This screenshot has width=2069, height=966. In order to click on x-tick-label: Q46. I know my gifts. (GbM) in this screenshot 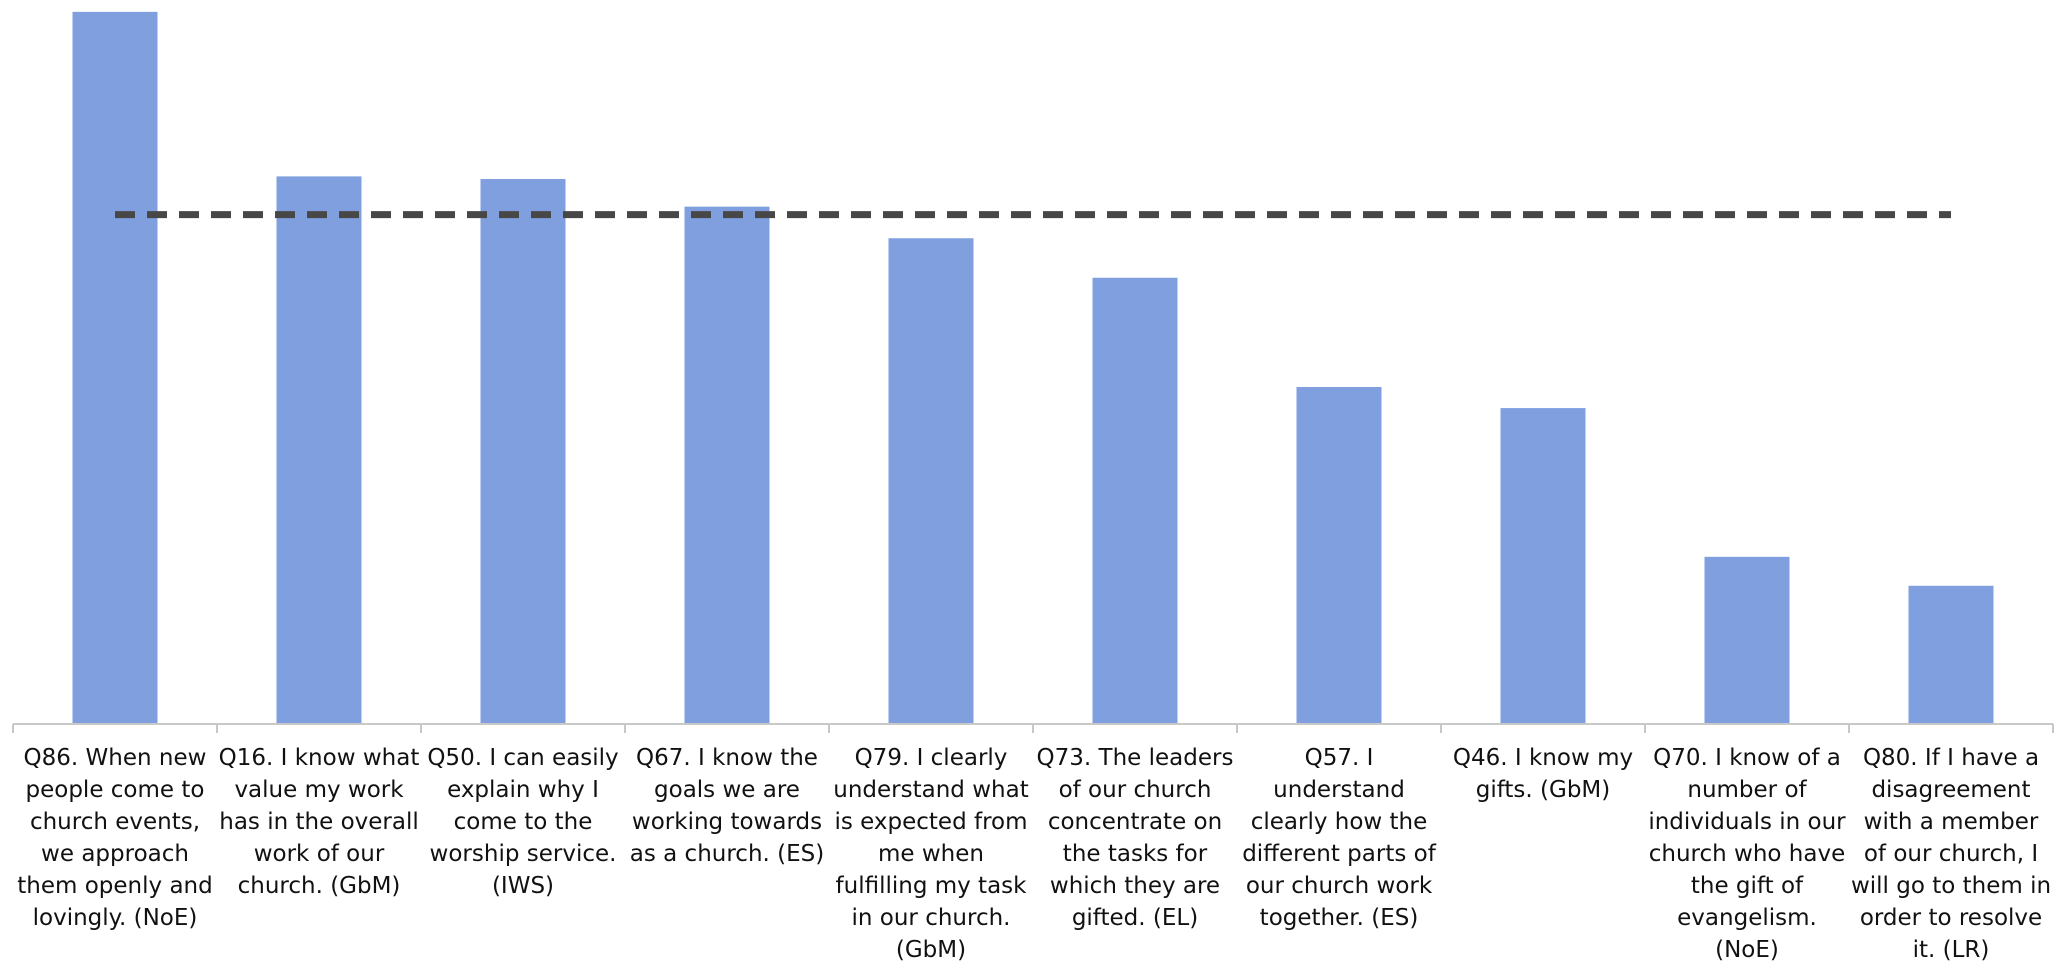, I will do `click(1543, 774)`.